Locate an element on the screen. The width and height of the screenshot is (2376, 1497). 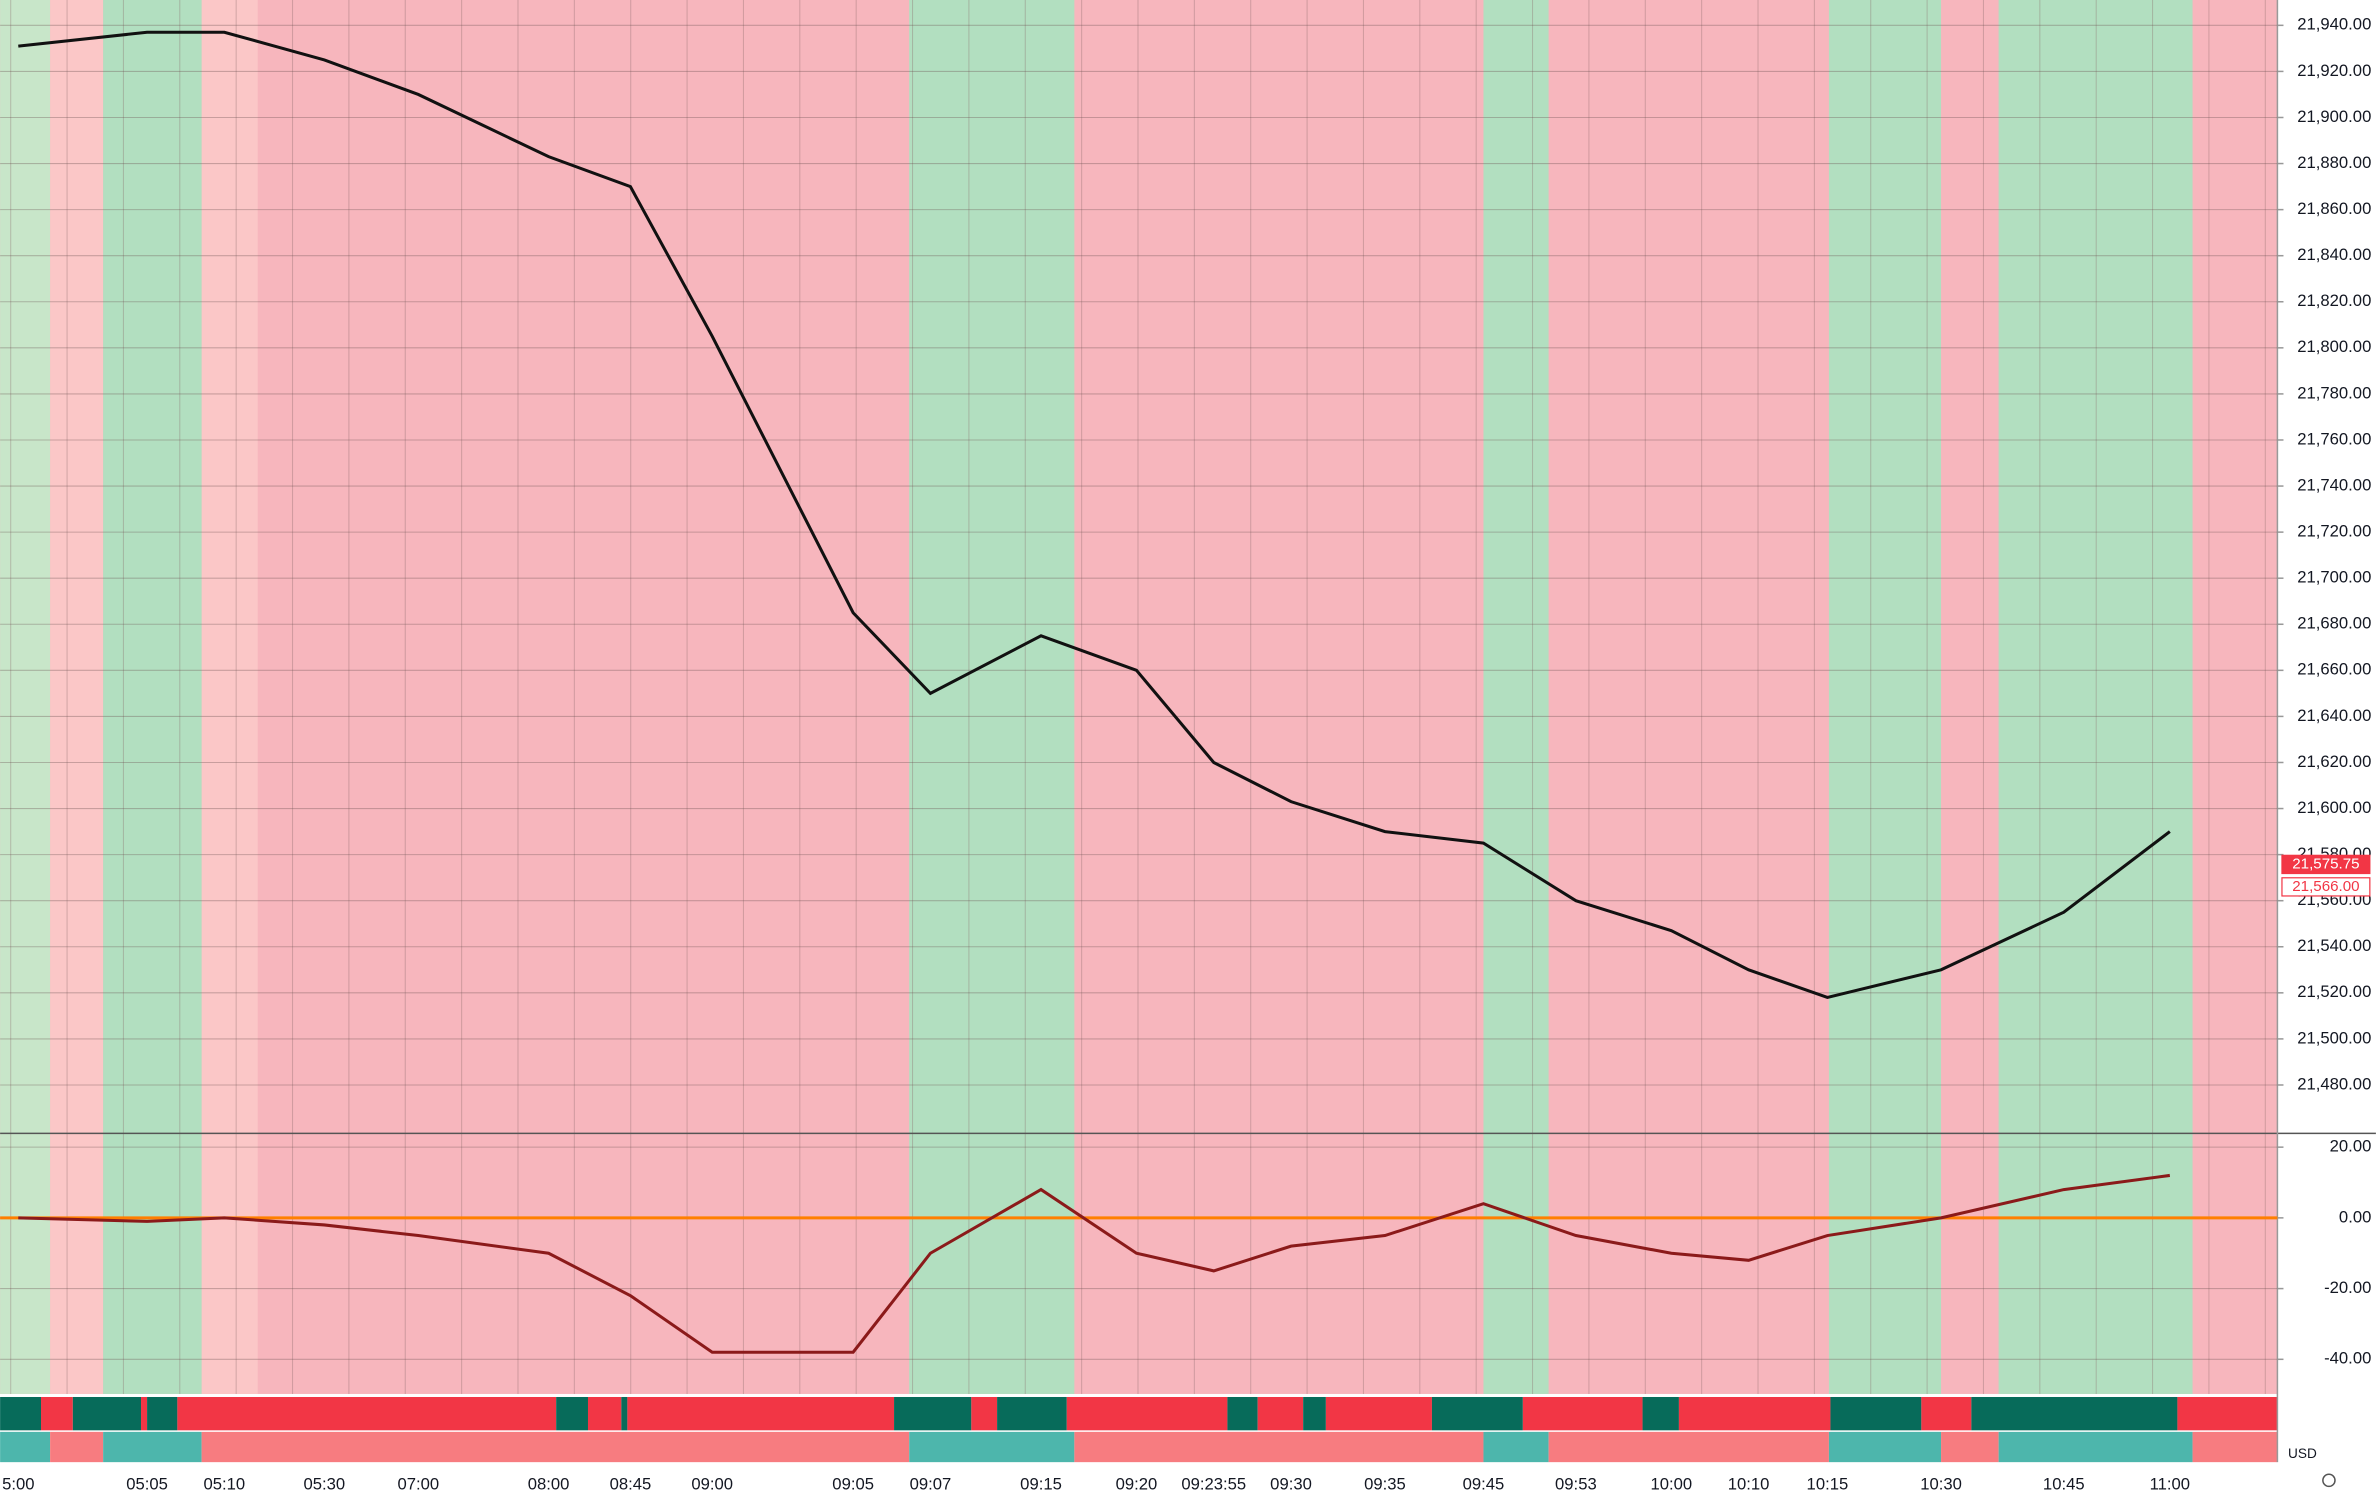
y-tick-label: 21,520.00 is located at coordinates (2334, 991).